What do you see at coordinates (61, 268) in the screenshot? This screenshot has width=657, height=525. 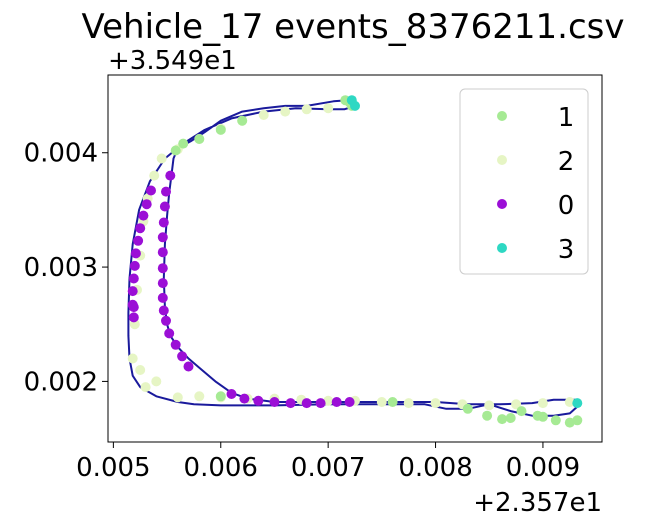 I see `y-tick-label: 0.003` at bounding box center [61, 268].